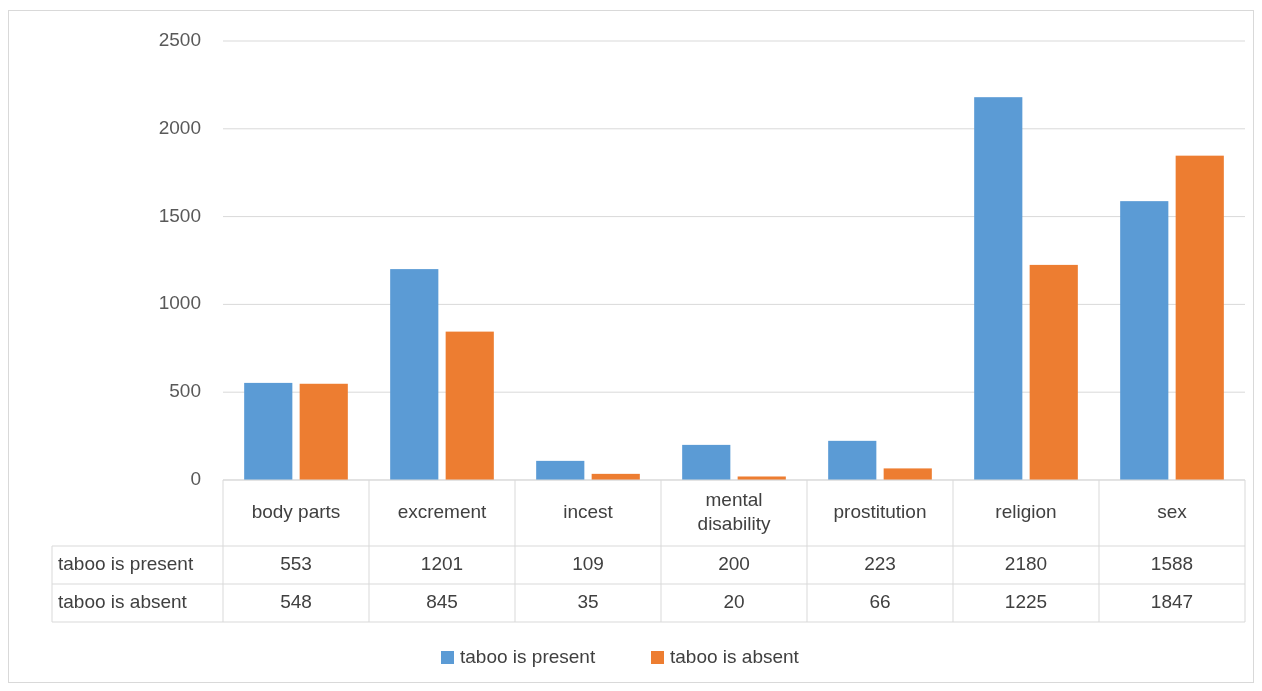 The image size is (1262, 691). Describe the element at coordinates (588, 602) in the screenshot. I see `data-label: 35` at that location.